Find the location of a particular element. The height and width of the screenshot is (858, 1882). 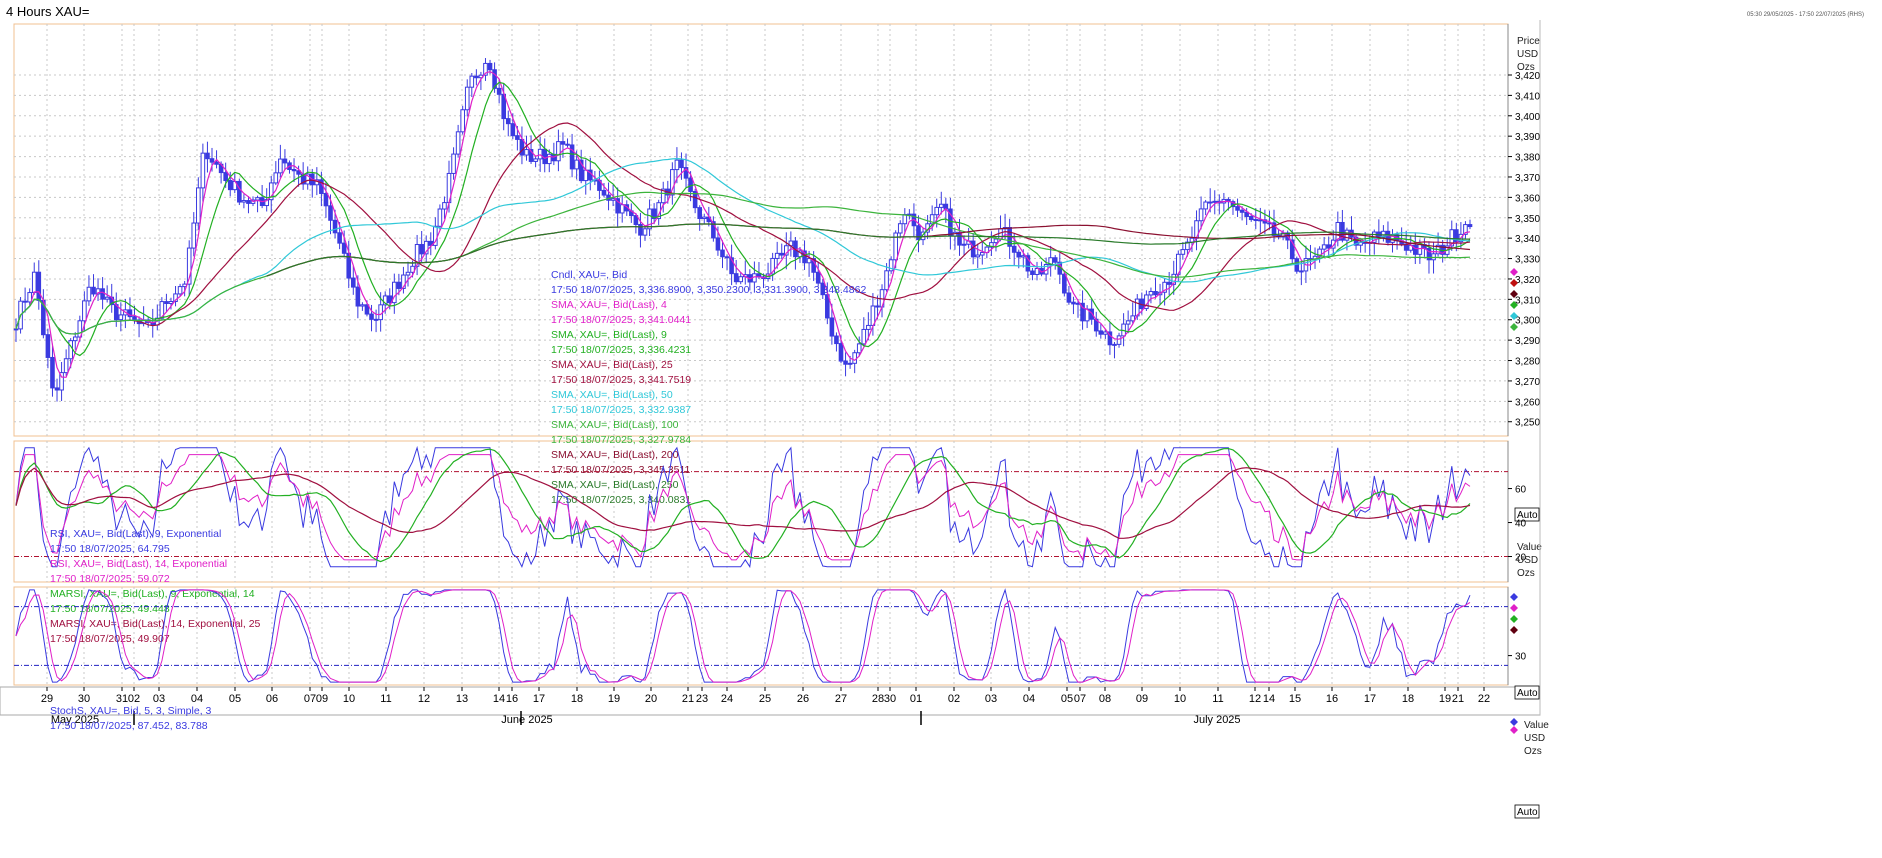

x-tick-label: 15 is located at coordinates (1295, 699).